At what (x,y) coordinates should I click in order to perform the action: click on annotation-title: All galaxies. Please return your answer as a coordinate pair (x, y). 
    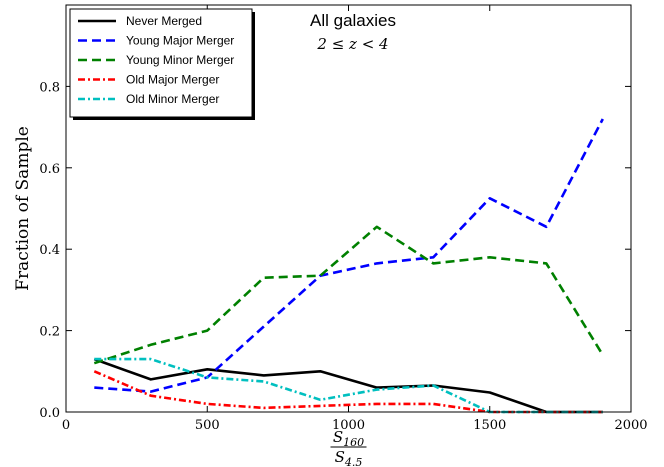
    Looking at the image, I should click on (353, 20).